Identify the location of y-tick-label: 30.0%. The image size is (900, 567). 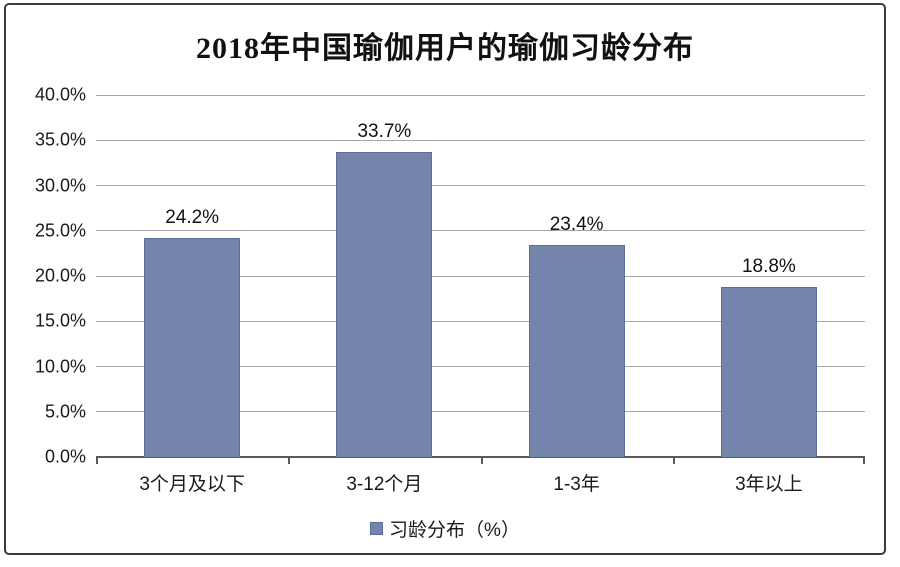
(60, 185).